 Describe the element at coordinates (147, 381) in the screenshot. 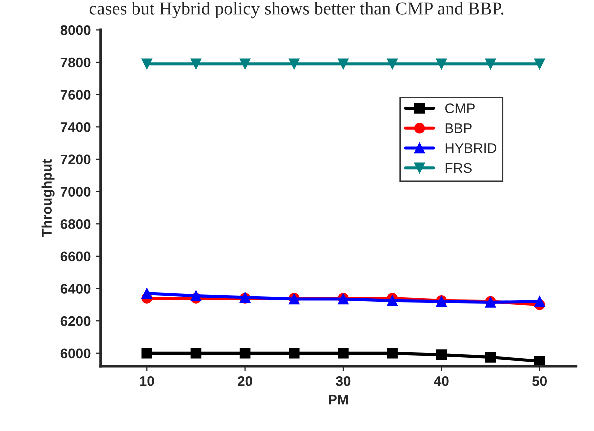

I see `x-tick-label: 10` at that location.